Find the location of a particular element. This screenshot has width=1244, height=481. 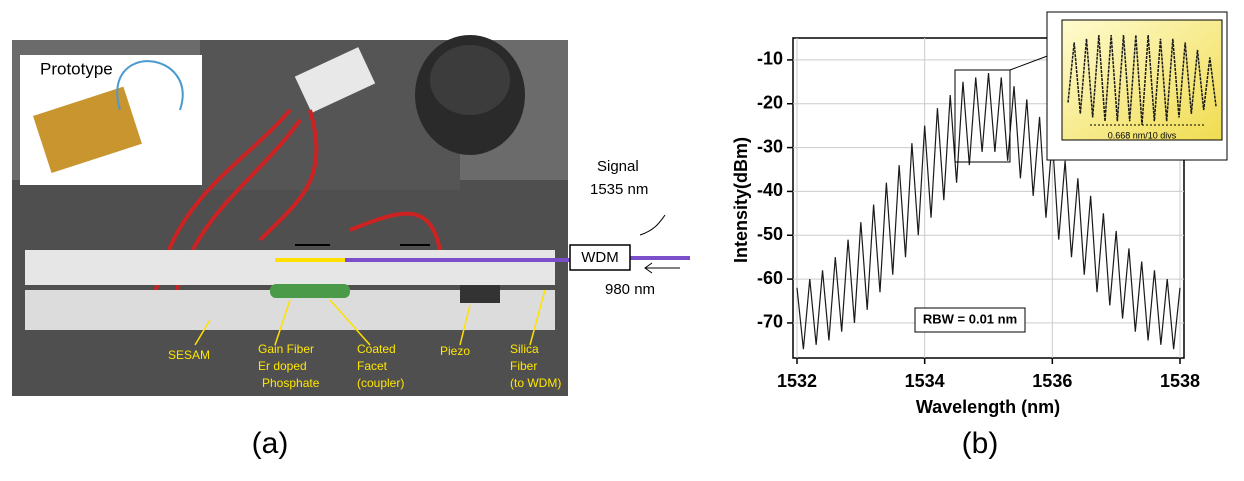

y-axis-label: Intensity(dBm) is located at coordinates (741, 200).